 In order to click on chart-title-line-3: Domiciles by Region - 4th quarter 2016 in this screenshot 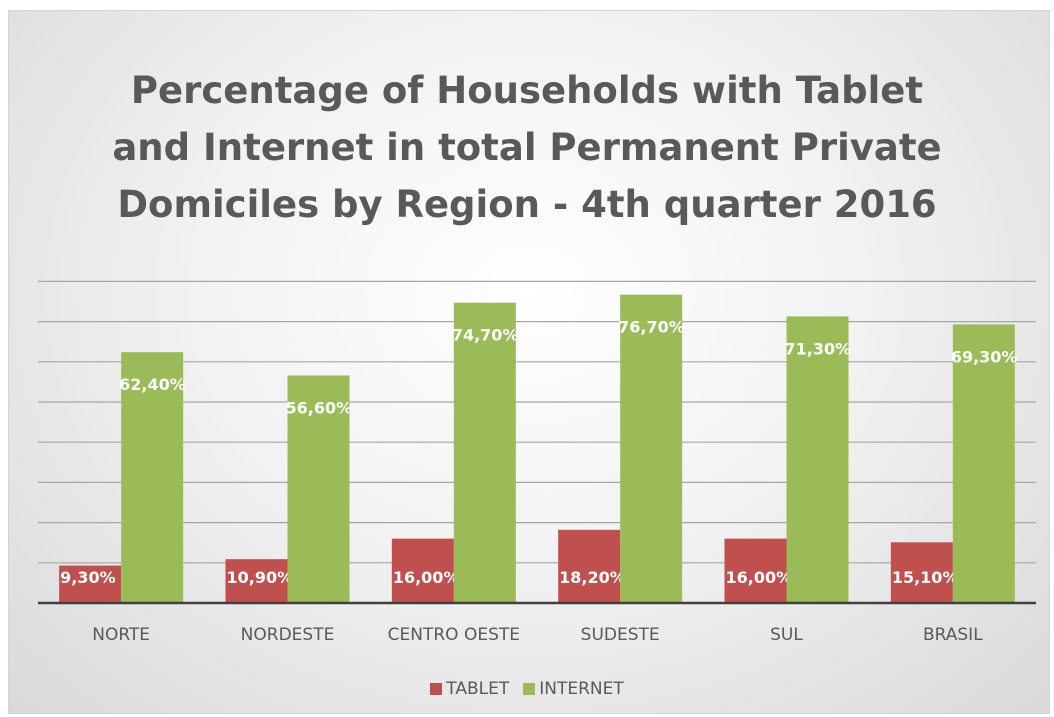, I will do `click(527, 204)`.